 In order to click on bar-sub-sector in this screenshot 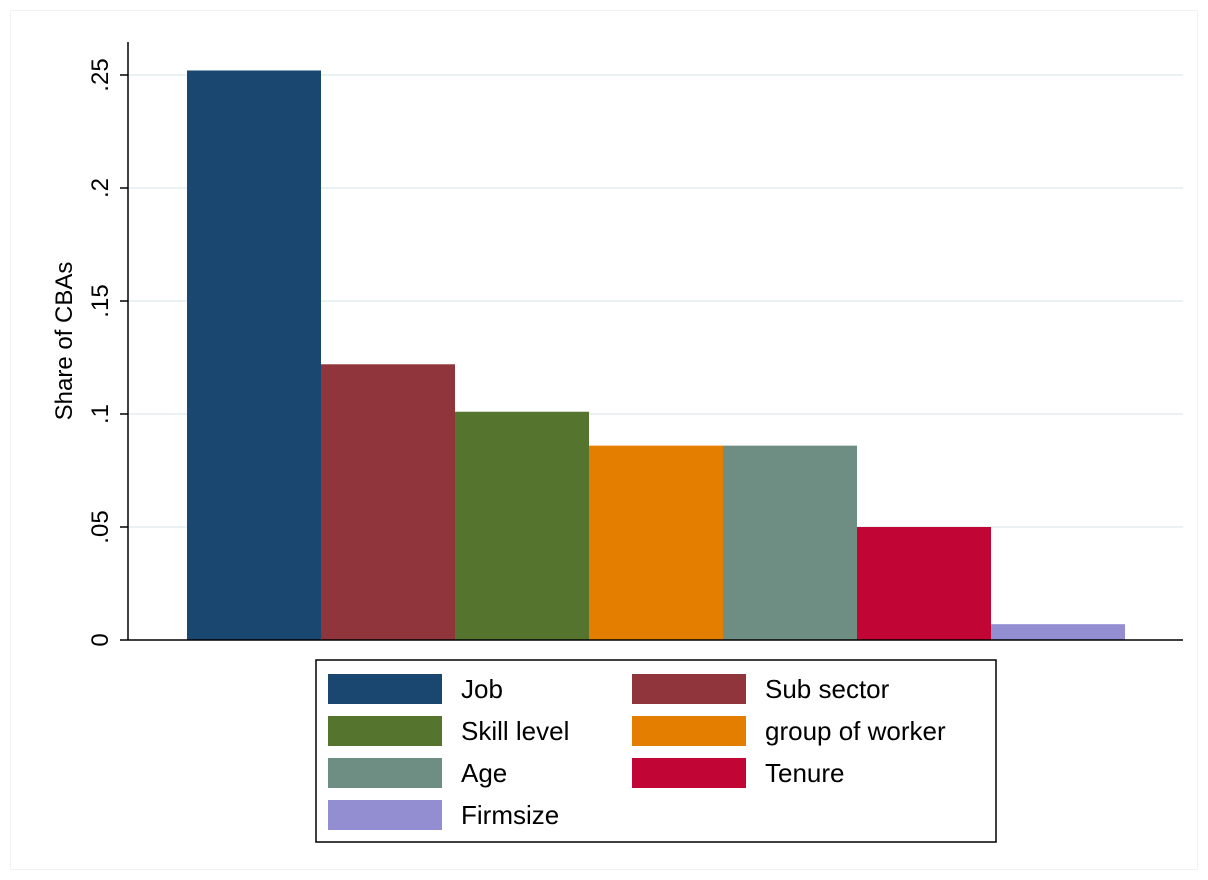, I will do `click(388, 502)`.